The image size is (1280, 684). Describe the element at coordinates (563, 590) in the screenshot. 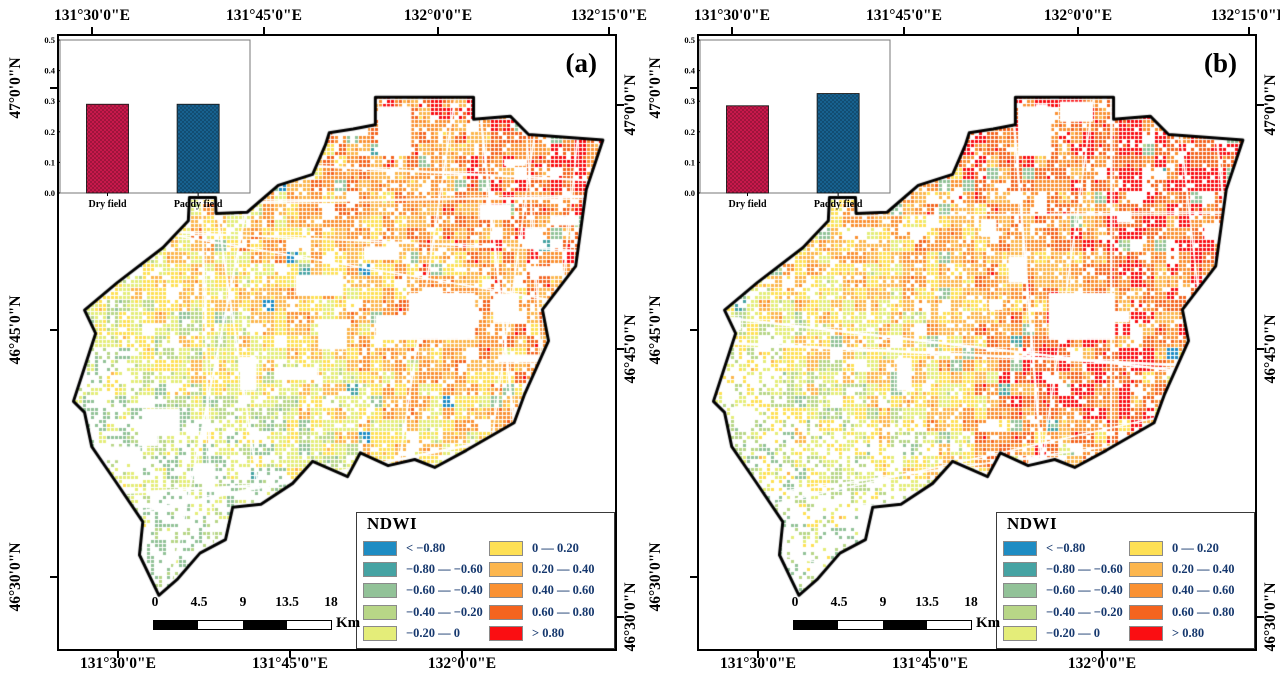

I see `legend-label: 0.40 — 0.60` at that location.